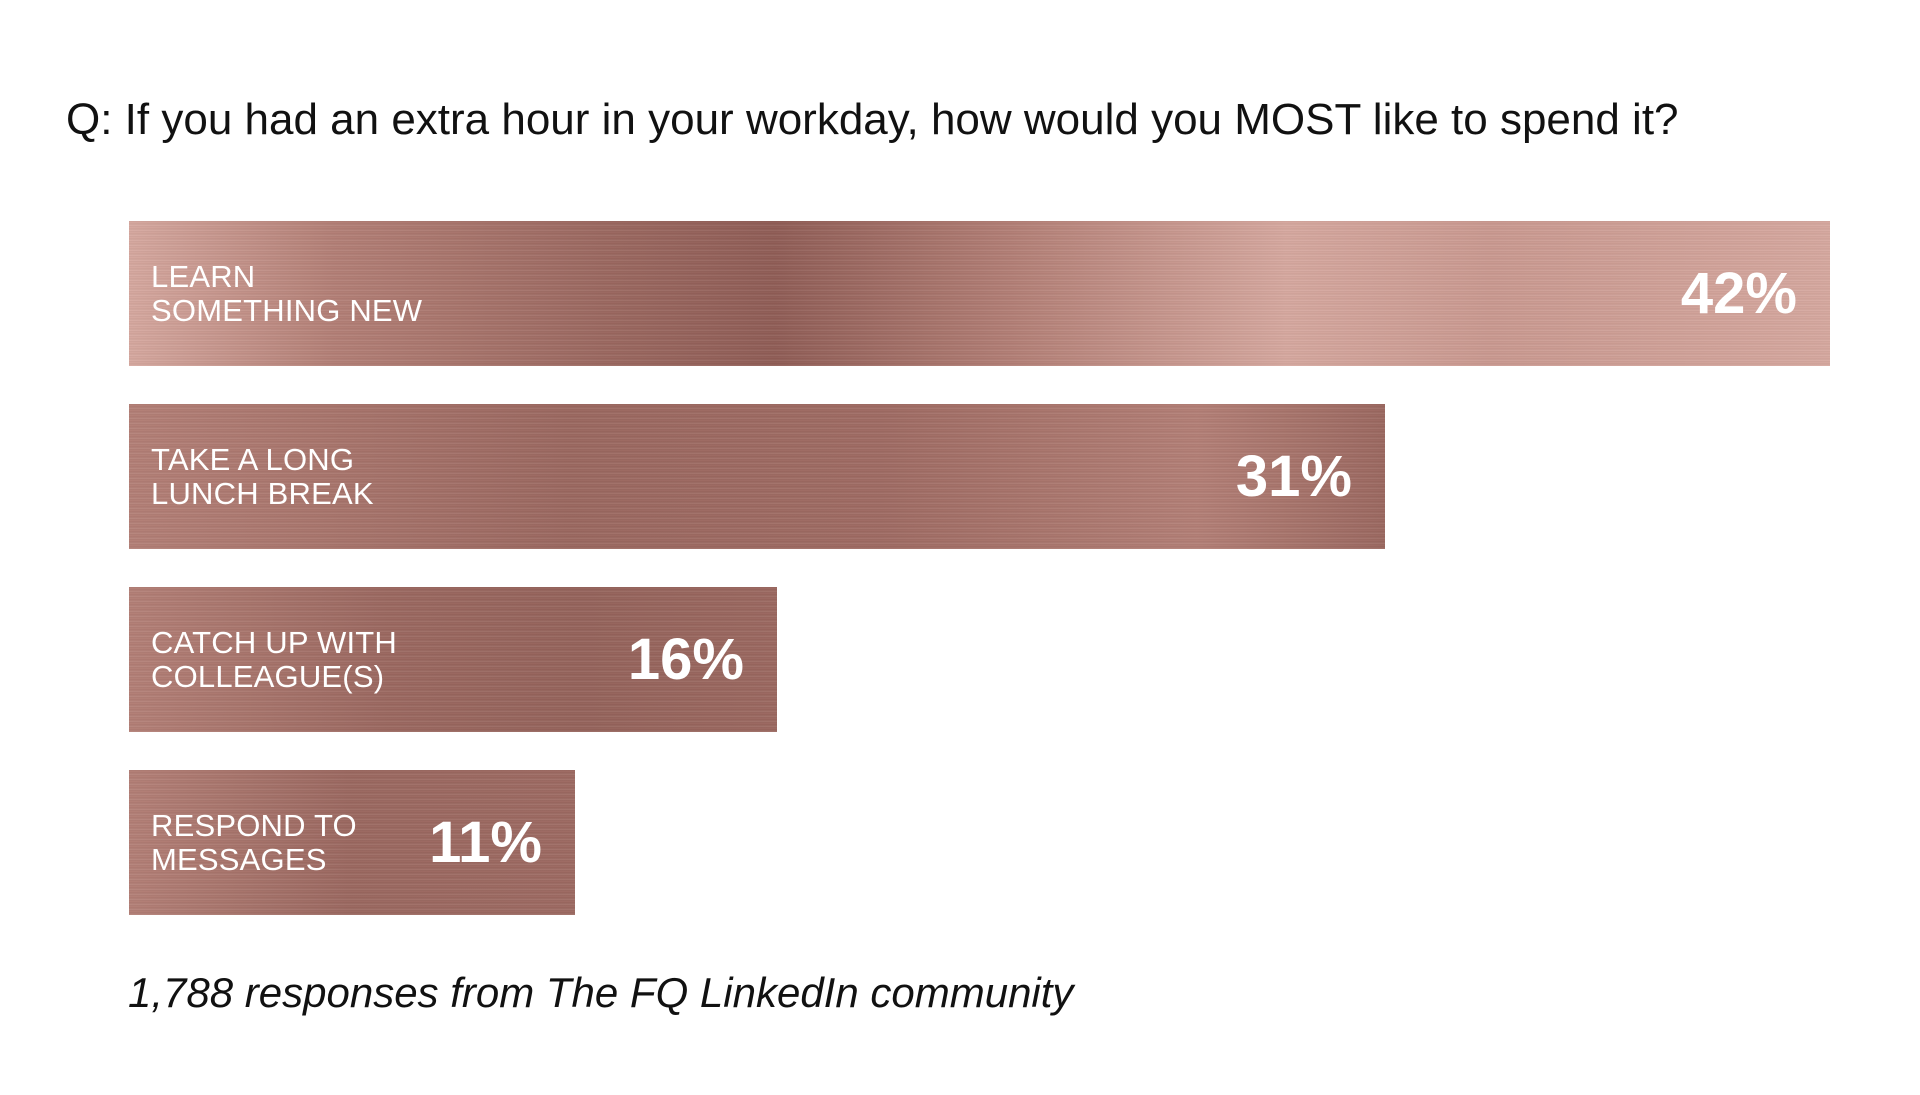 The image size is (1920, 1095). I want to click on bar-value-label: 16%, so click(685, 659).